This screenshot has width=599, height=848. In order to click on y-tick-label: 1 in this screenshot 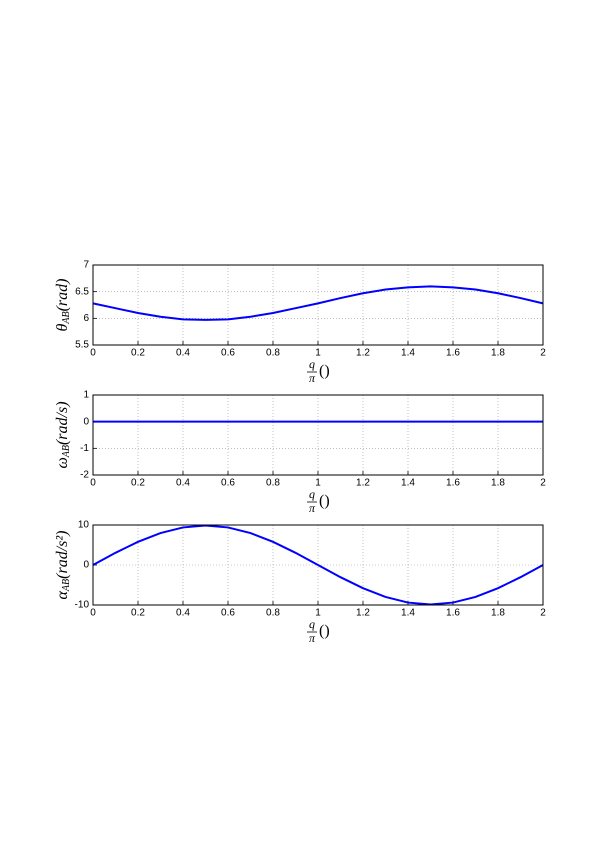, I will do `click(86, 395)`.